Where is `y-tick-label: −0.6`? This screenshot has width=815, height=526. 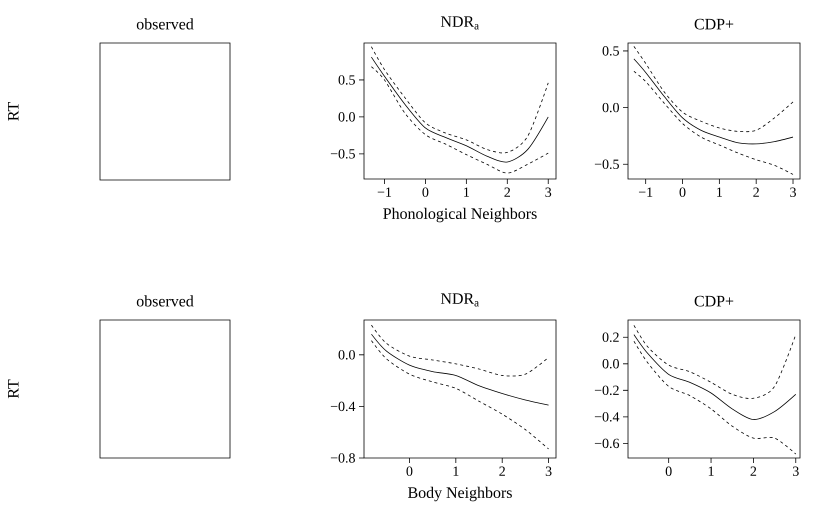
y-tick-label: −0.6 is located at coordinates (607, 443).